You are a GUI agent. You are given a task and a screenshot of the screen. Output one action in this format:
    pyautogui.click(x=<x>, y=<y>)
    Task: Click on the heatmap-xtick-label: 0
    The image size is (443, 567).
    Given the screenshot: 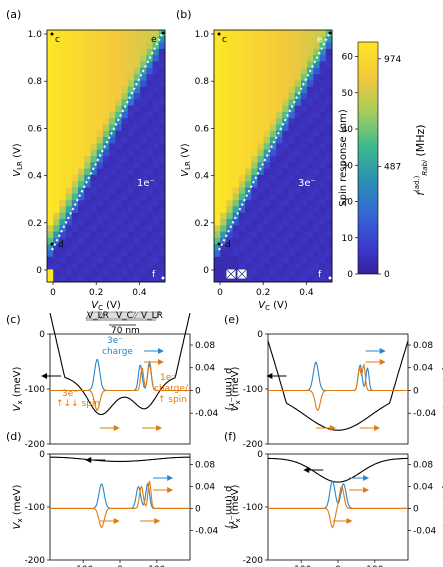 What is the action you would take?
    pyautogui.click(x=220, y=293)
    